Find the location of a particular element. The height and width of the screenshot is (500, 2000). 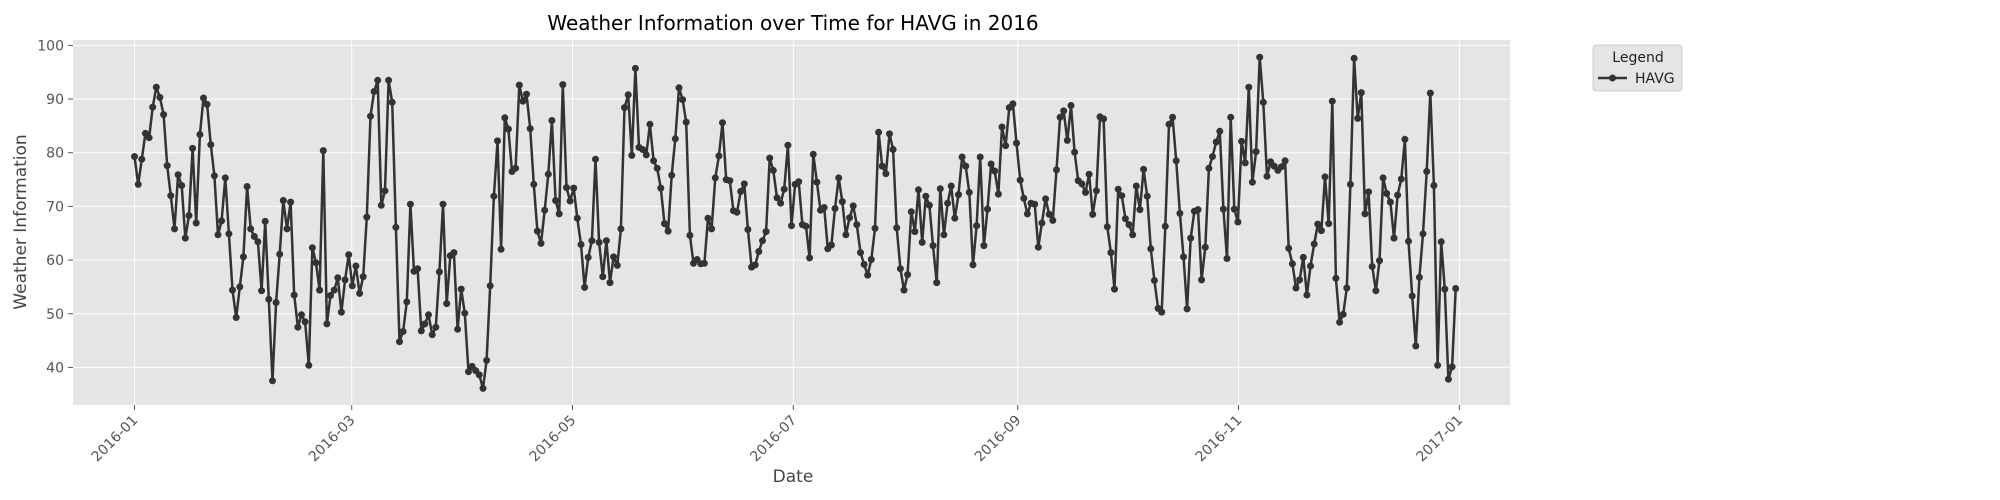

x-tick-label: 2016-09 is located at coordinates (998, 439).